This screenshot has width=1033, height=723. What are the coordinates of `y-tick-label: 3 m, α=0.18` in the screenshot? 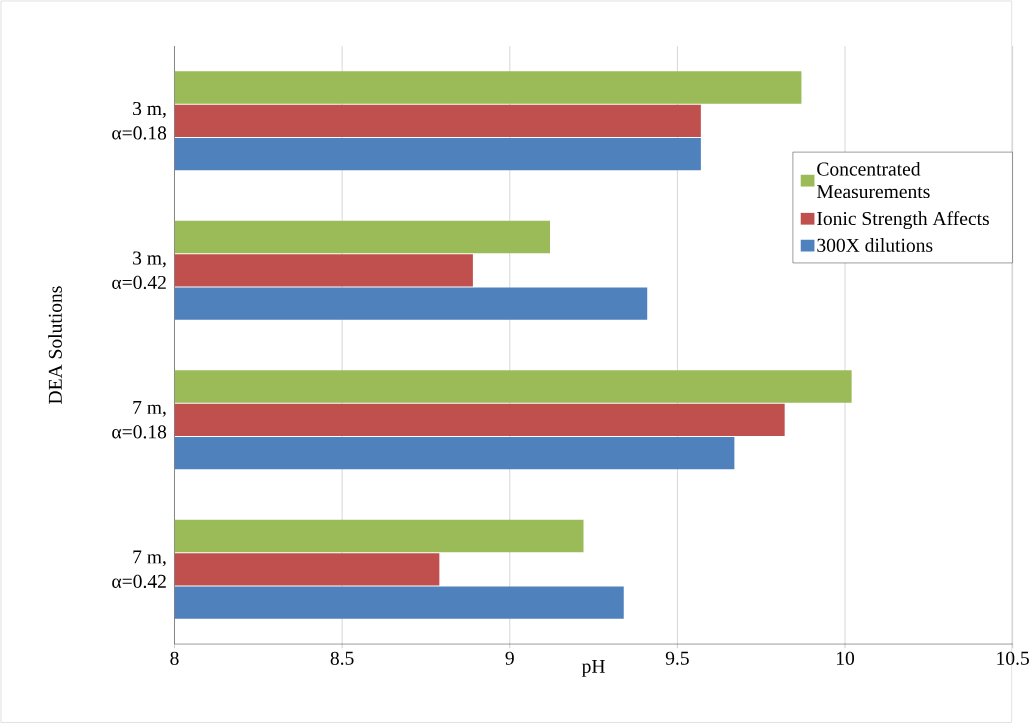 It's located at (139, 120).